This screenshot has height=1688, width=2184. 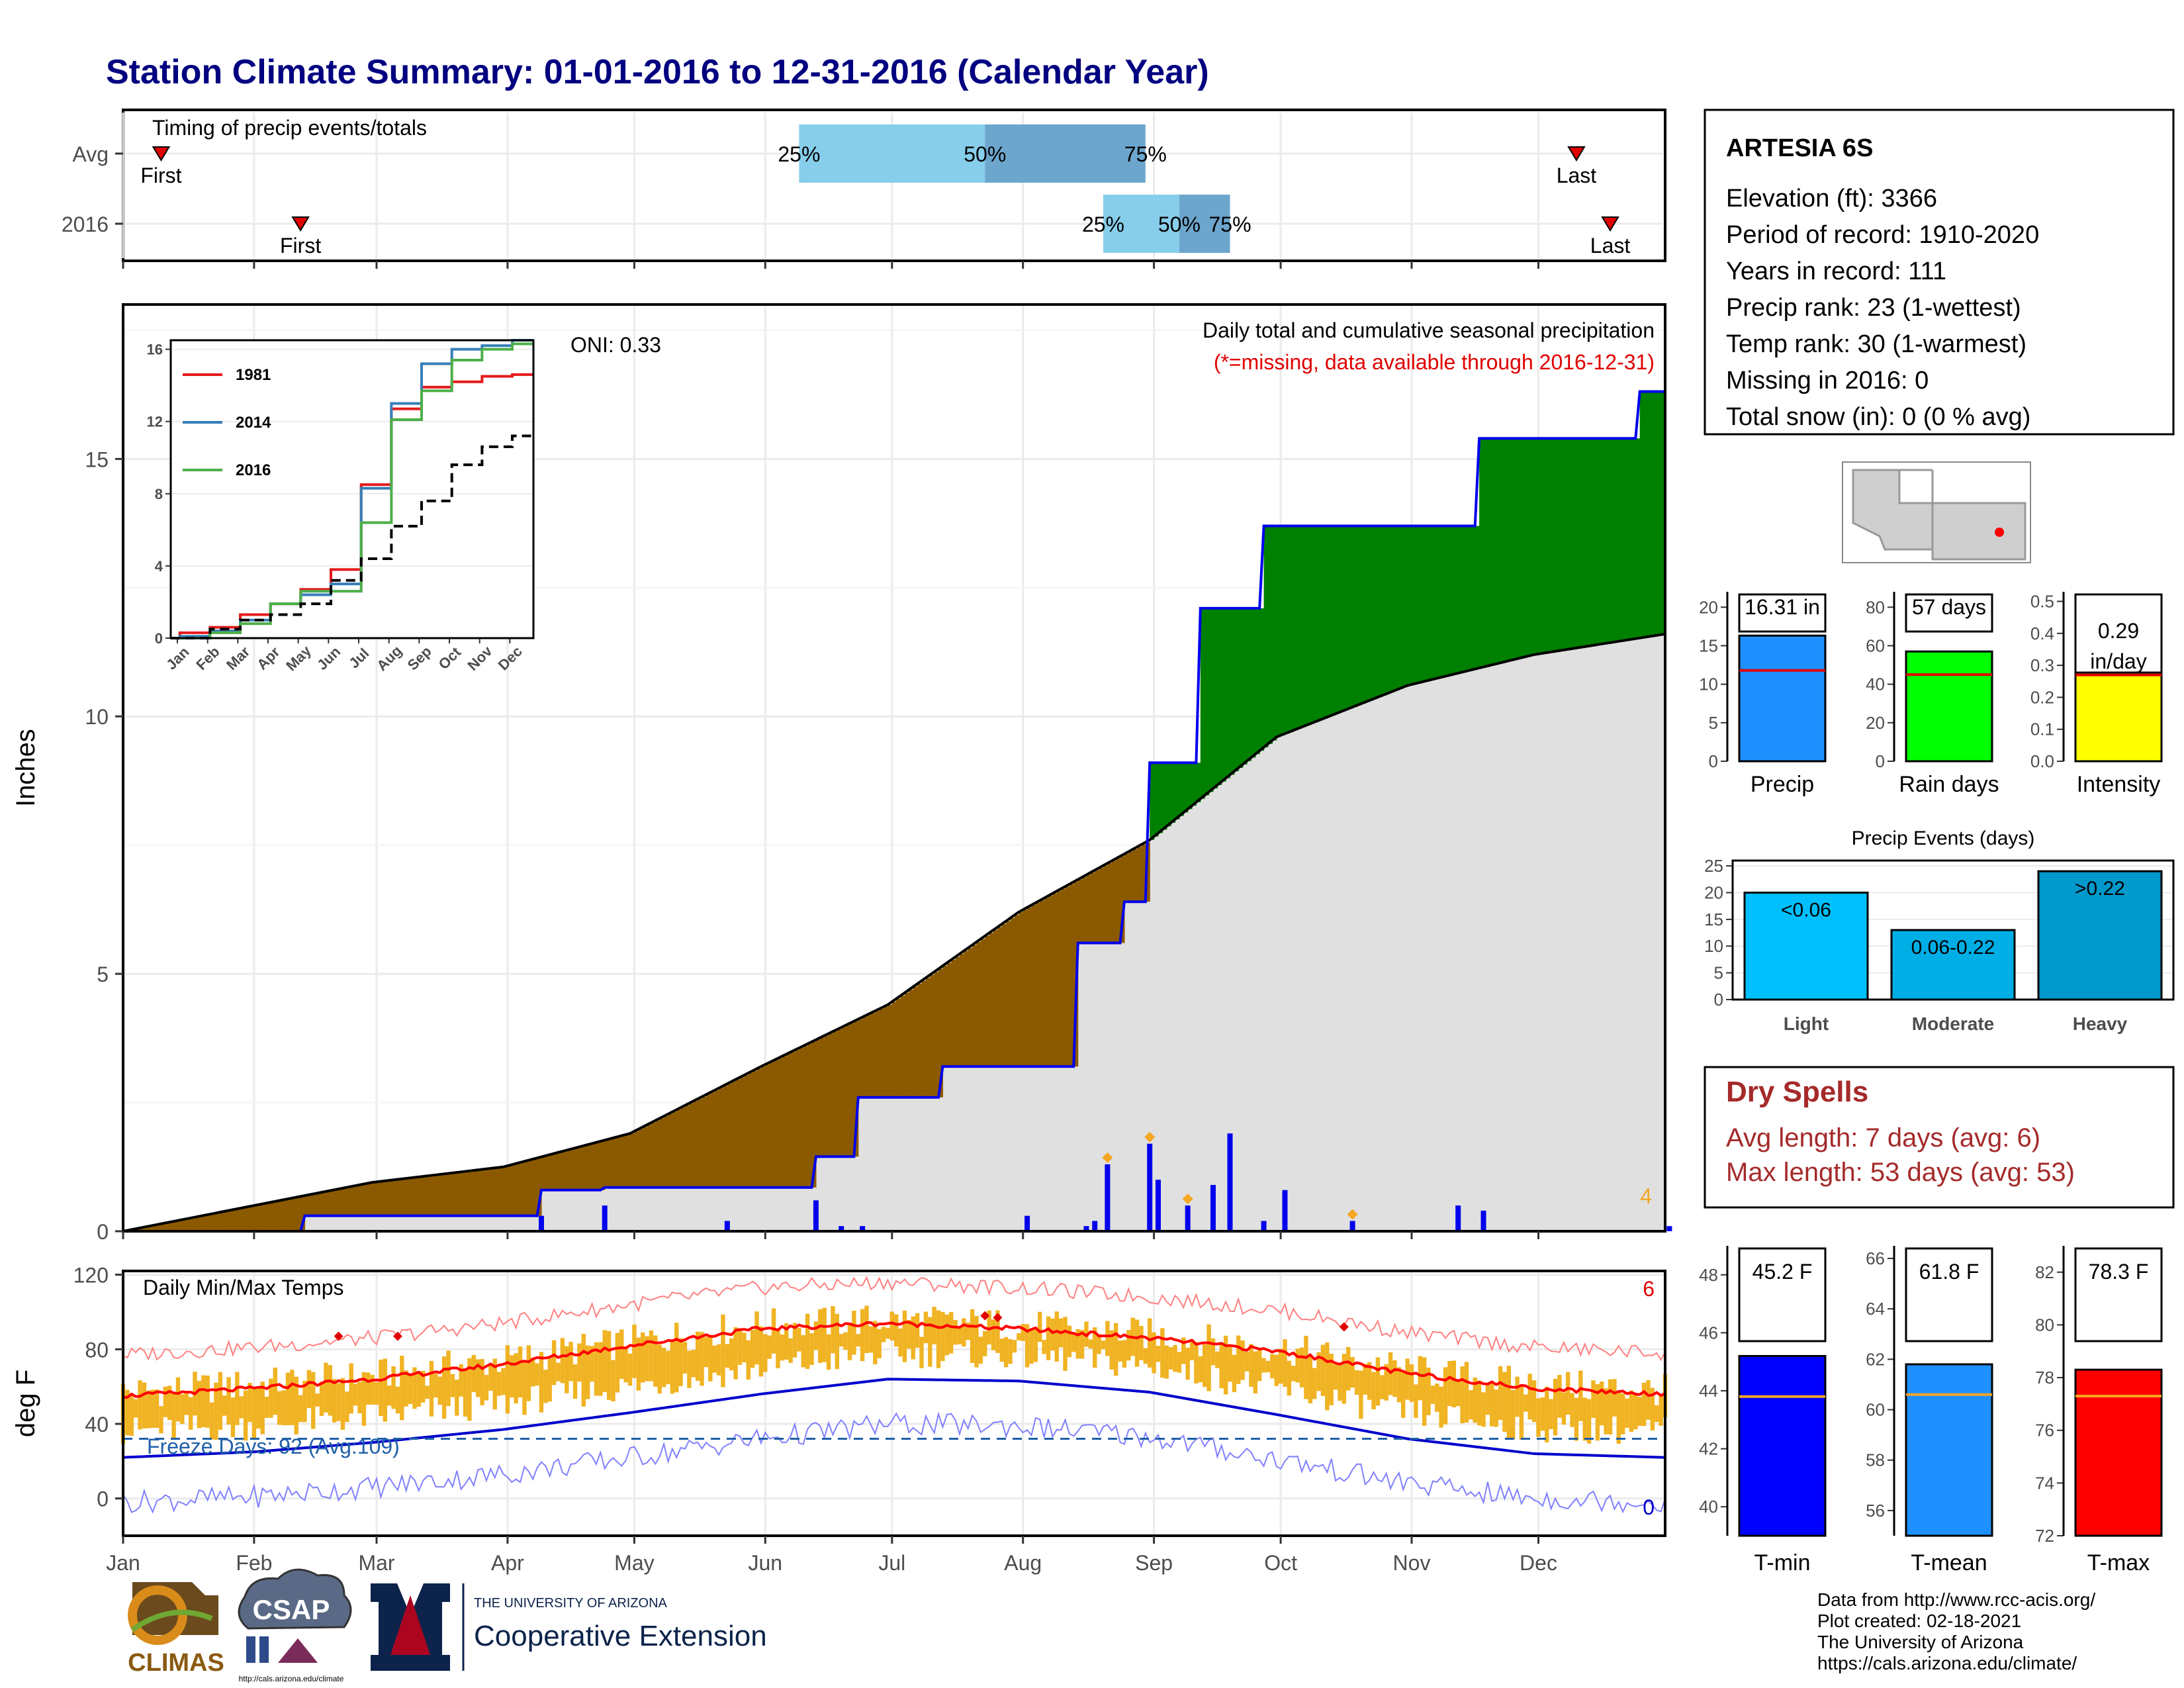 What do you see at coordinates (273, 1446) in the screenshot?
I see `freeze-days-label: Freeze Days: 92 (Avg:109)` at bounding box center [273, 1446].